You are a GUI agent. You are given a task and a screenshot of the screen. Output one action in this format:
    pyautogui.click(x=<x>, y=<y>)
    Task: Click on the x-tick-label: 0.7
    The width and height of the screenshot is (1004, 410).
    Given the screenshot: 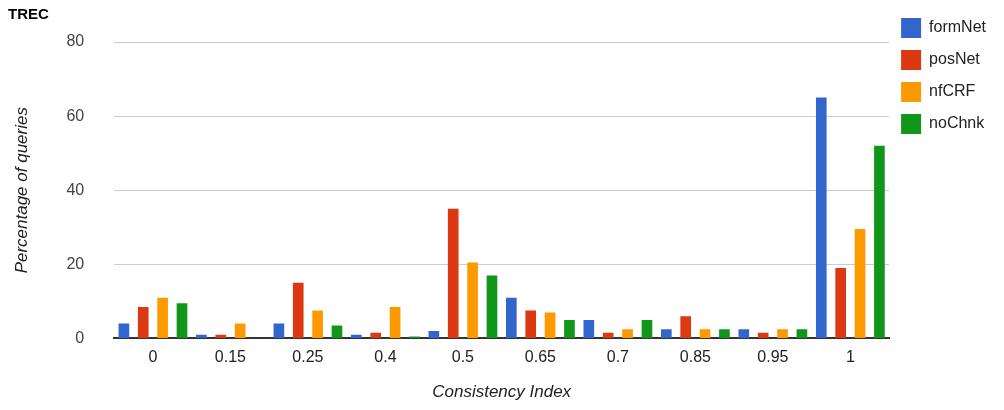 What is the action you would take?
    pyautogui.click(x=618, y=357)
    